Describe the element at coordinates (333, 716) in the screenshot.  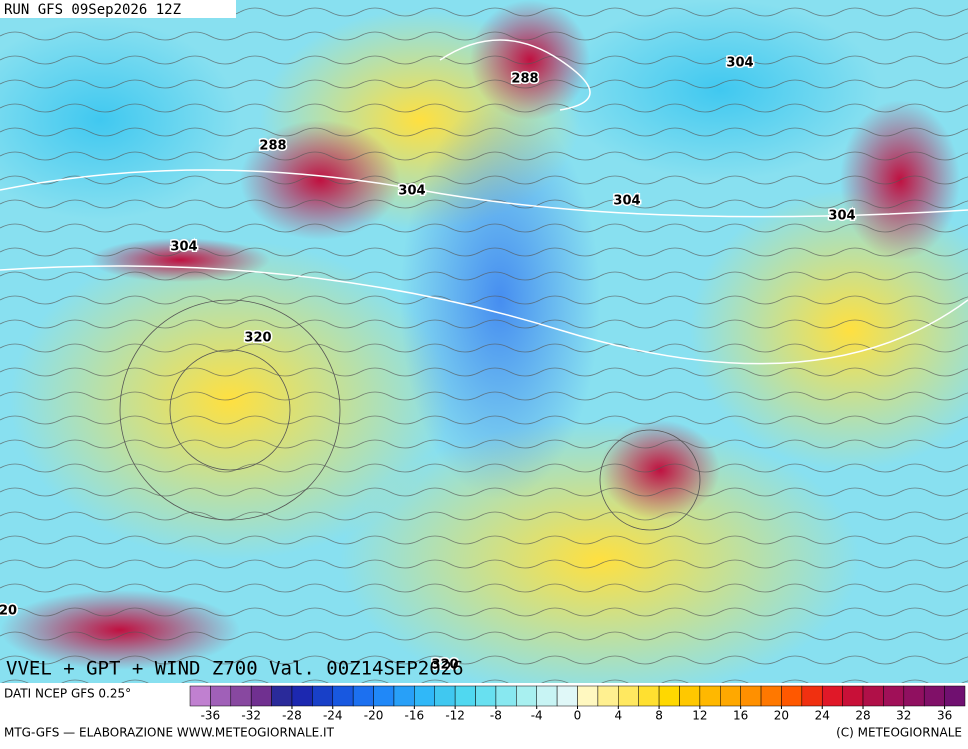
I see `colorbar-tick-label: -24` at that location.